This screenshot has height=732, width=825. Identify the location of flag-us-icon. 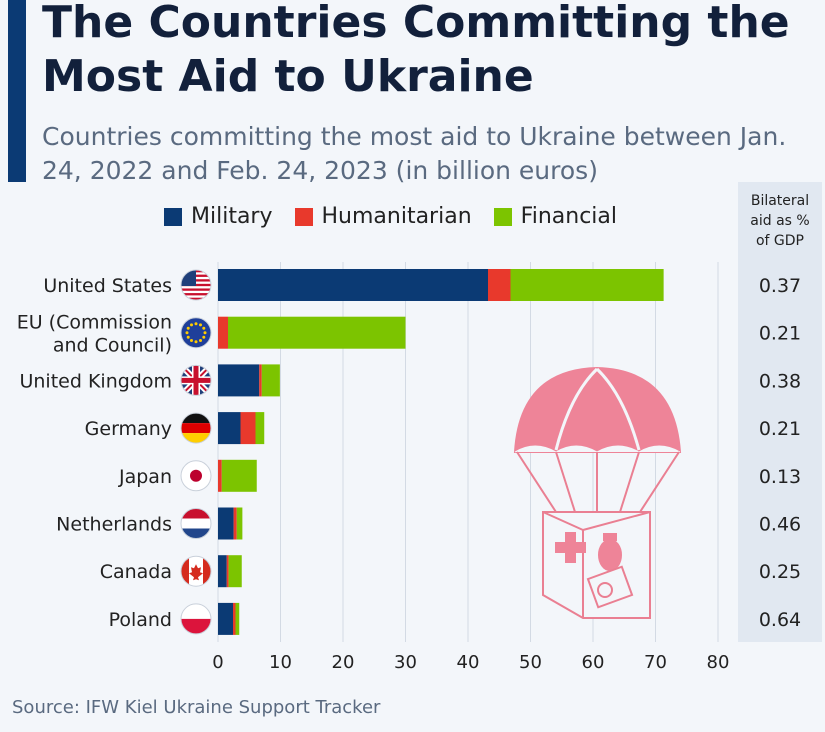
(196, 285).